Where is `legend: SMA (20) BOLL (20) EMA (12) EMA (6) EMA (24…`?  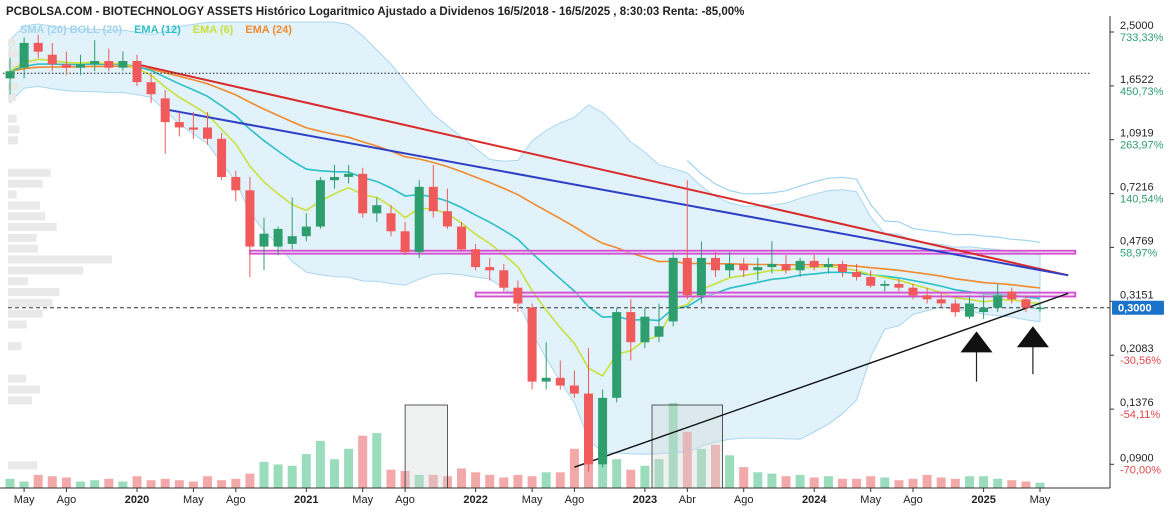
legend: SMA (20) BOLL (20) EMA (12) EMA (6) EMA (24… is located at coordinates (156, 30).